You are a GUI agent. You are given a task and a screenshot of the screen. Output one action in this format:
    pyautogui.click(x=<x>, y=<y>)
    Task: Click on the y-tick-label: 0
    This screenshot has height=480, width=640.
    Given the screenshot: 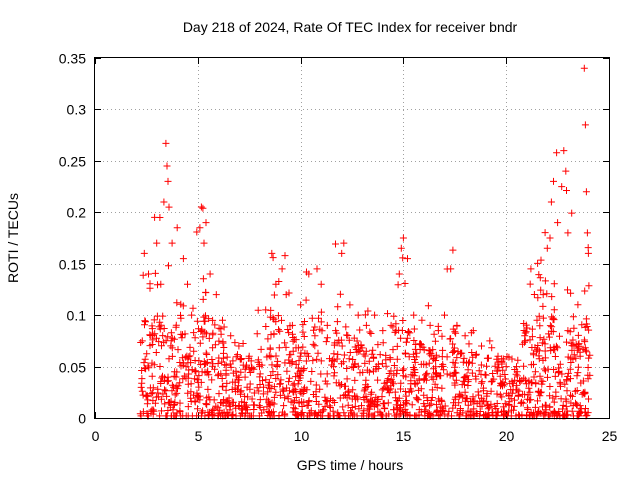 What is the action you would take?
    pyautogui.click(x=82, y=419)
    